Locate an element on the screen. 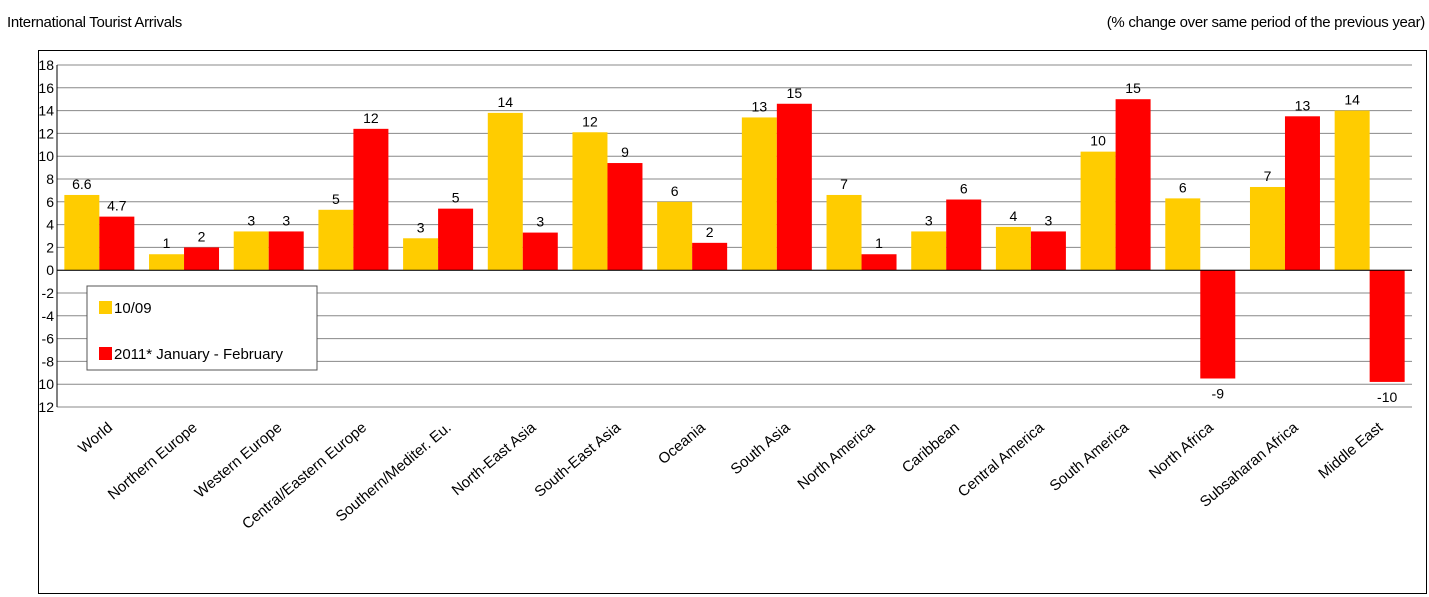 This screenshot has height=597, width=1429. data-label: -10 is located at coordinates (1387, 397).